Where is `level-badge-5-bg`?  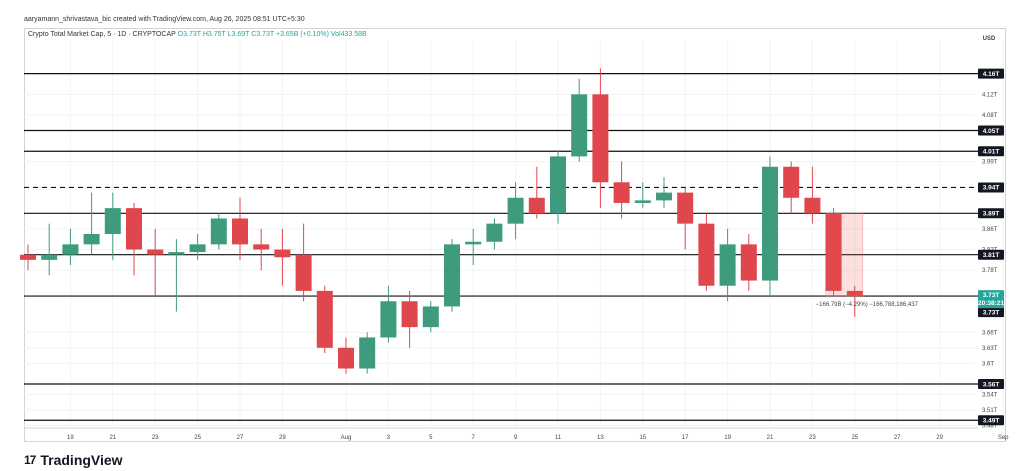
level-badge-5-bg is located at coordinates (991, 254).